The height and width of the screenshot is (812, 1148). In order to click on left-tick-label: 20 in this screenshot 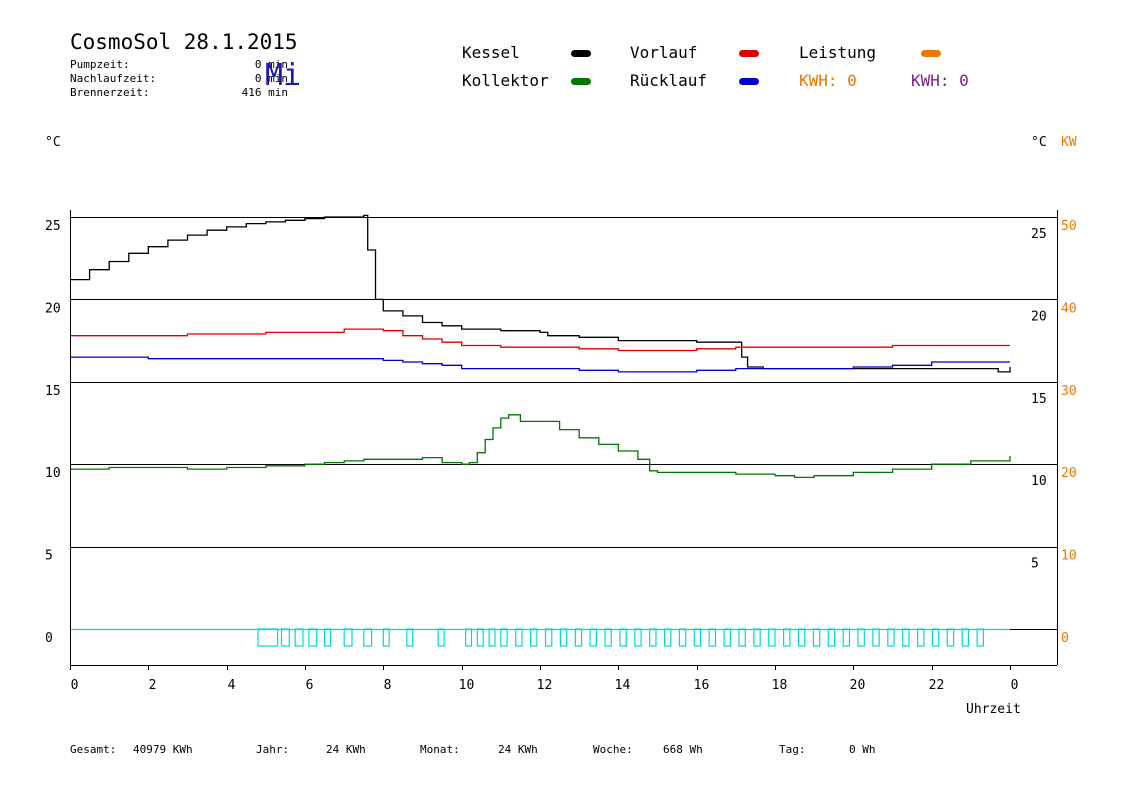, I will do `click(53, 308)`.